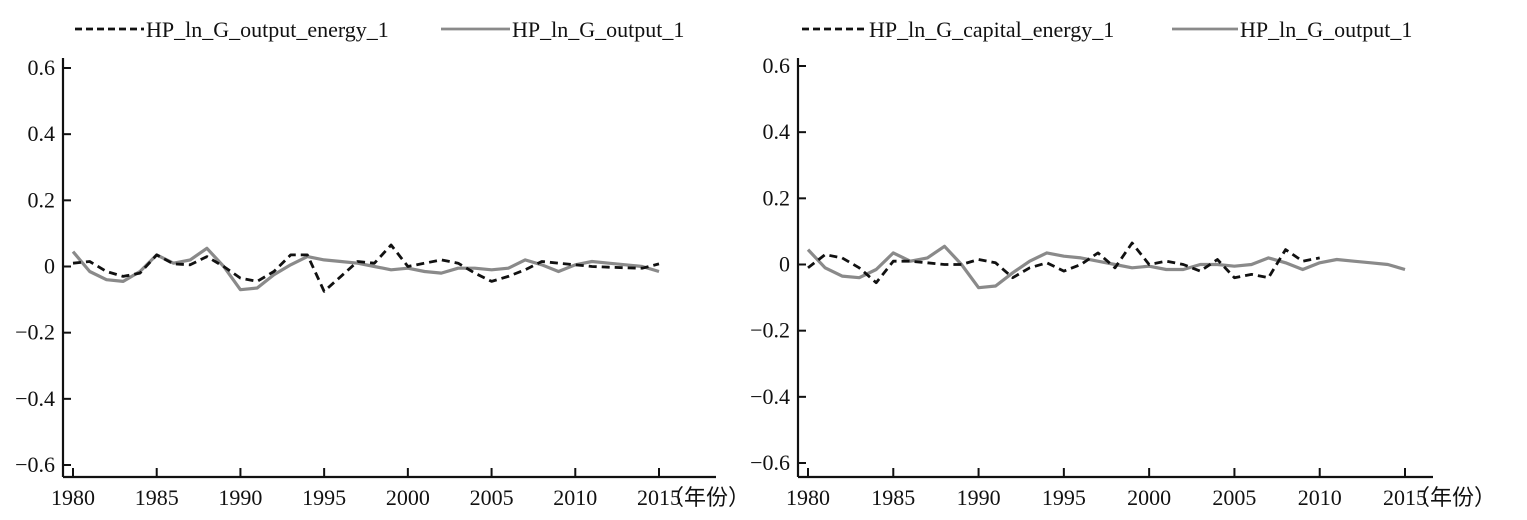  Describe the element at coordinates (991, 29) in the screenshot. I see `legend-label-1: HP_ln_G_capital_energy_1` at that location.